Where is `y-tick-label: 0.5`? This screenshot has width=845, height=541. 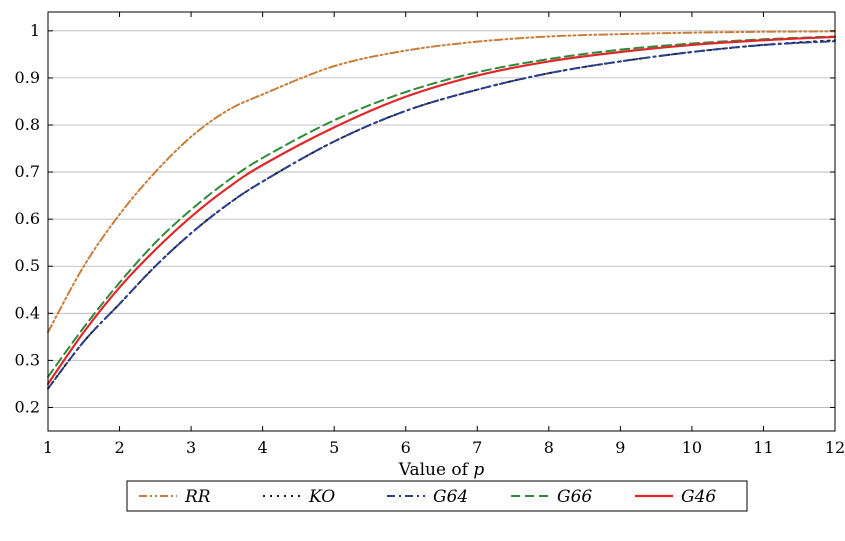 y-tick-label: 0.5 is located at coordinates (27, 265).